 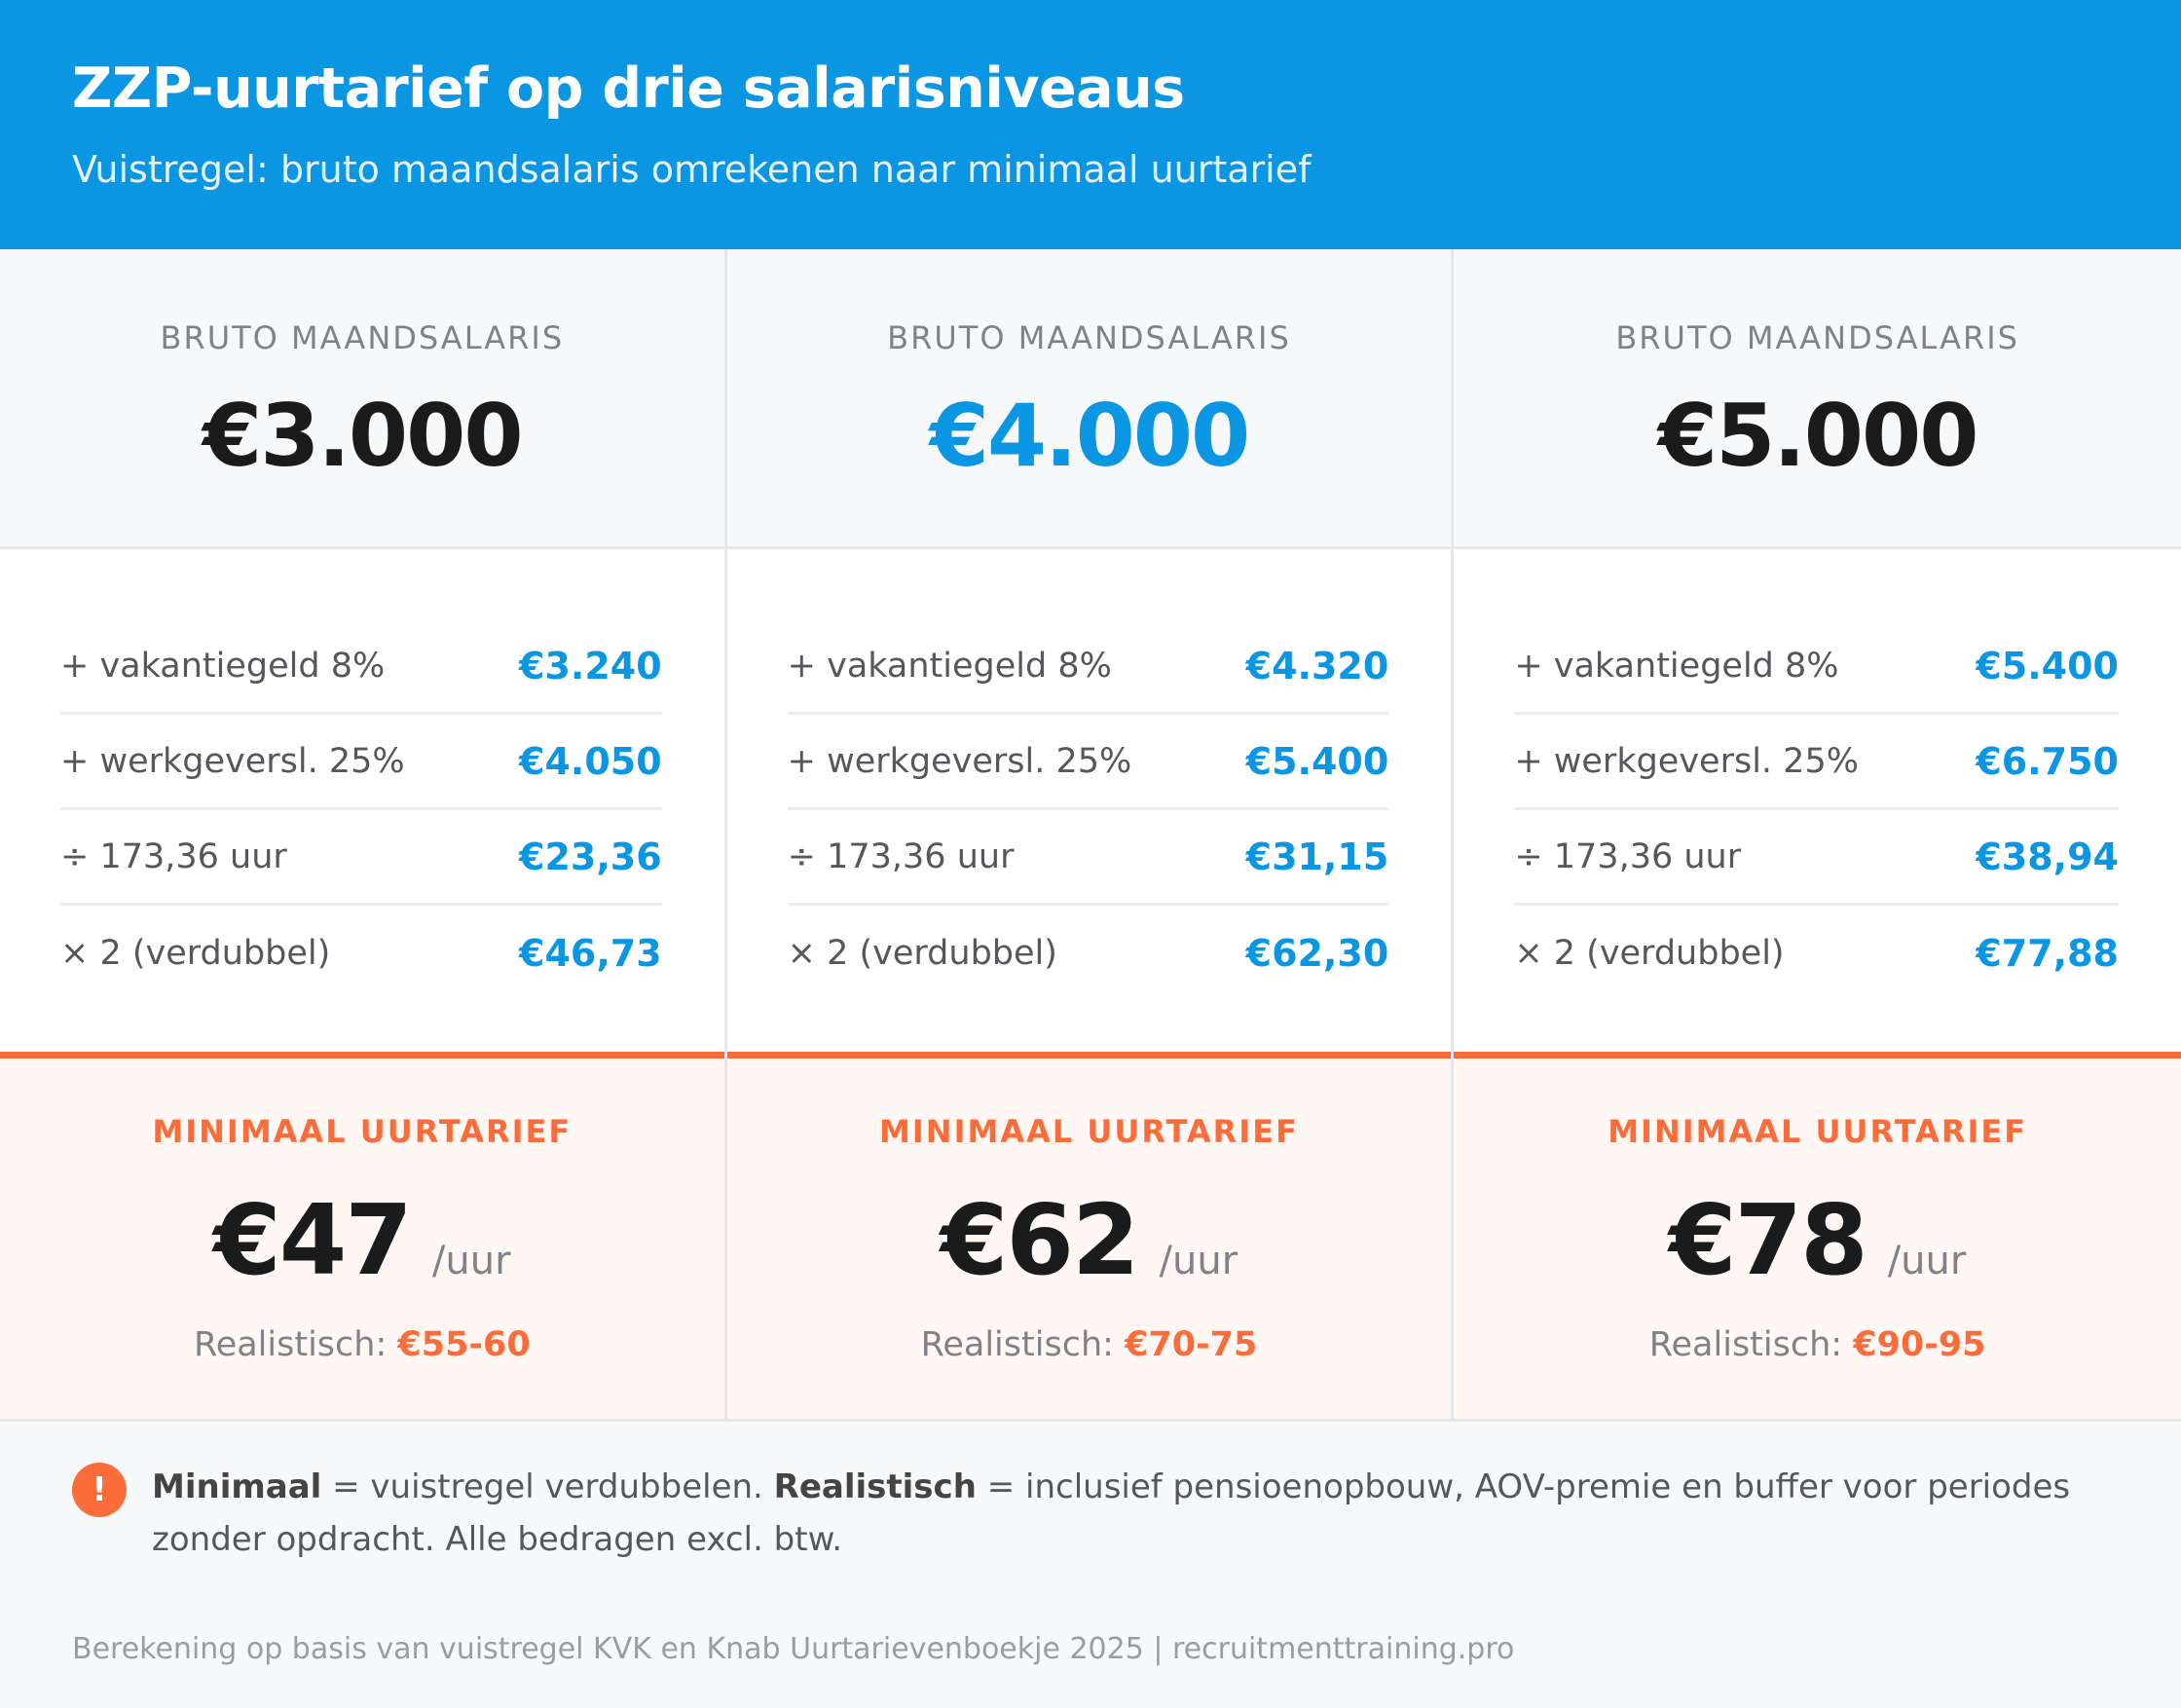 I want to click on salary-panel: BRUTO MAANDSALARIS €4.000, so click(x=1089, y=399).